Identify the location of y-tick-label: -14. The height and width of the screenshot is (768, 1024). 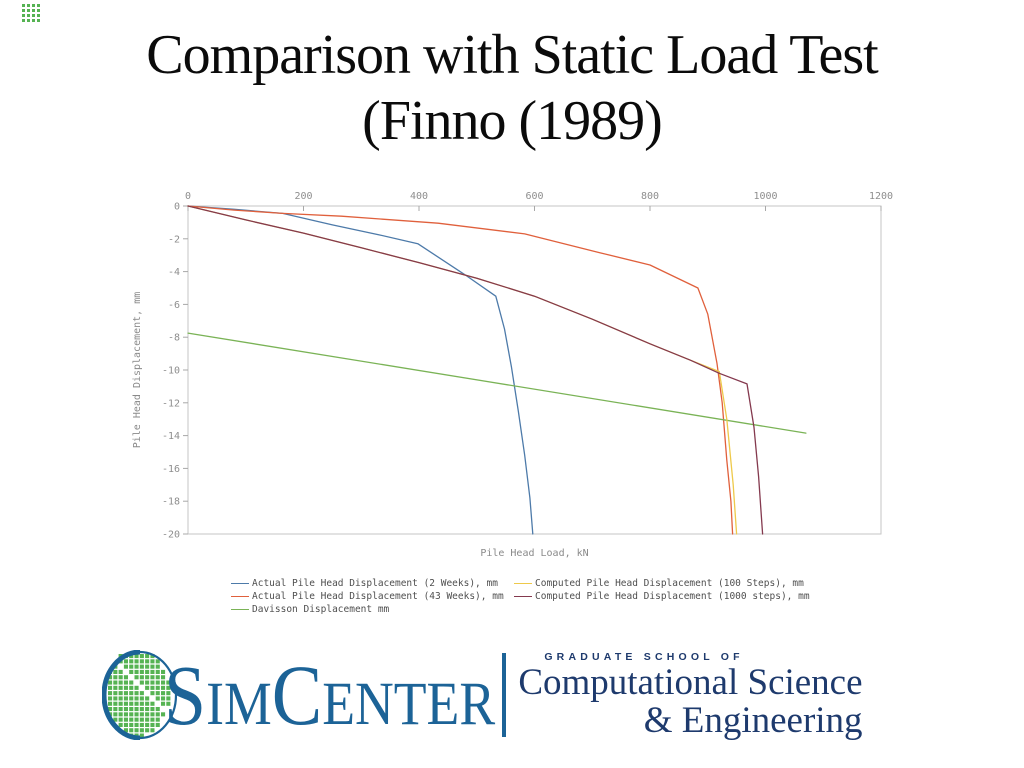
(171, 436).